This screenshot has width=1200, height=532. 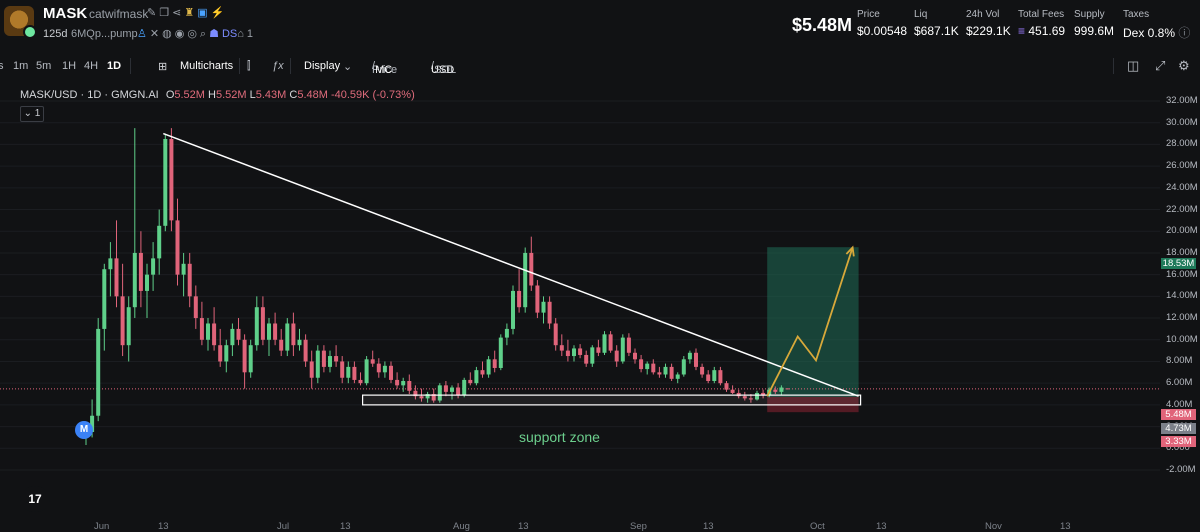 I want to click on verified-icon: ▣, so click(x=204, y=13).